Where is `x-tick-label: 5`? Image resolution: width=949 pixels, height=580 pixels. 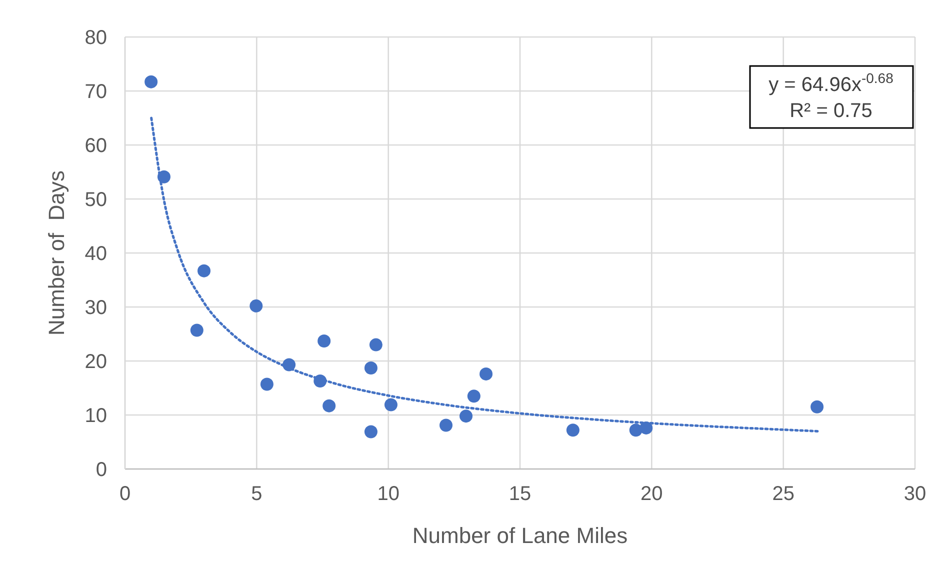
x-tick-label: 5 is located at coordinates (256, 494).